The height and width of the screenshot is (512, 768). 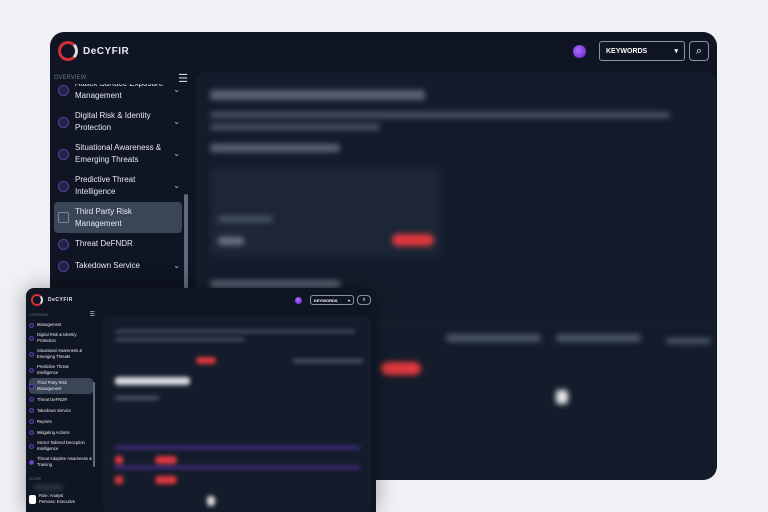 I want to click on sidebar-item-situational-awareness: Situational Awareness & Emerging Threats, so click(x=62, y=354).